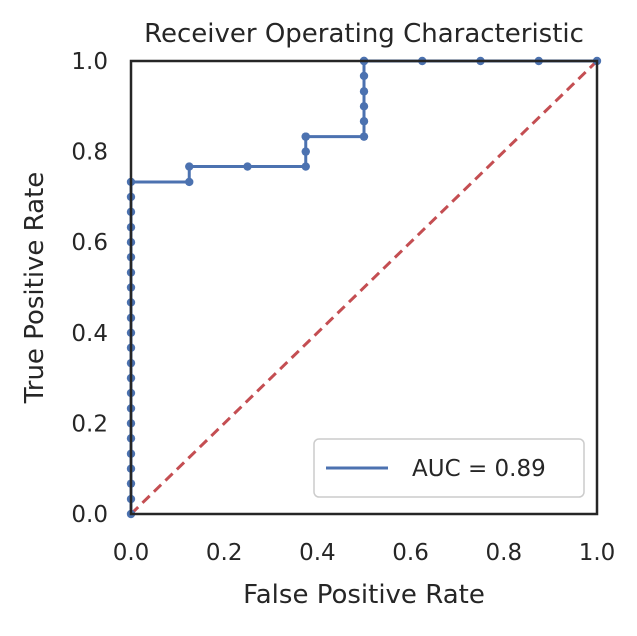 The height and width of the screenshot is (636, 637). I want to click on legend-box, so click(449, 468).